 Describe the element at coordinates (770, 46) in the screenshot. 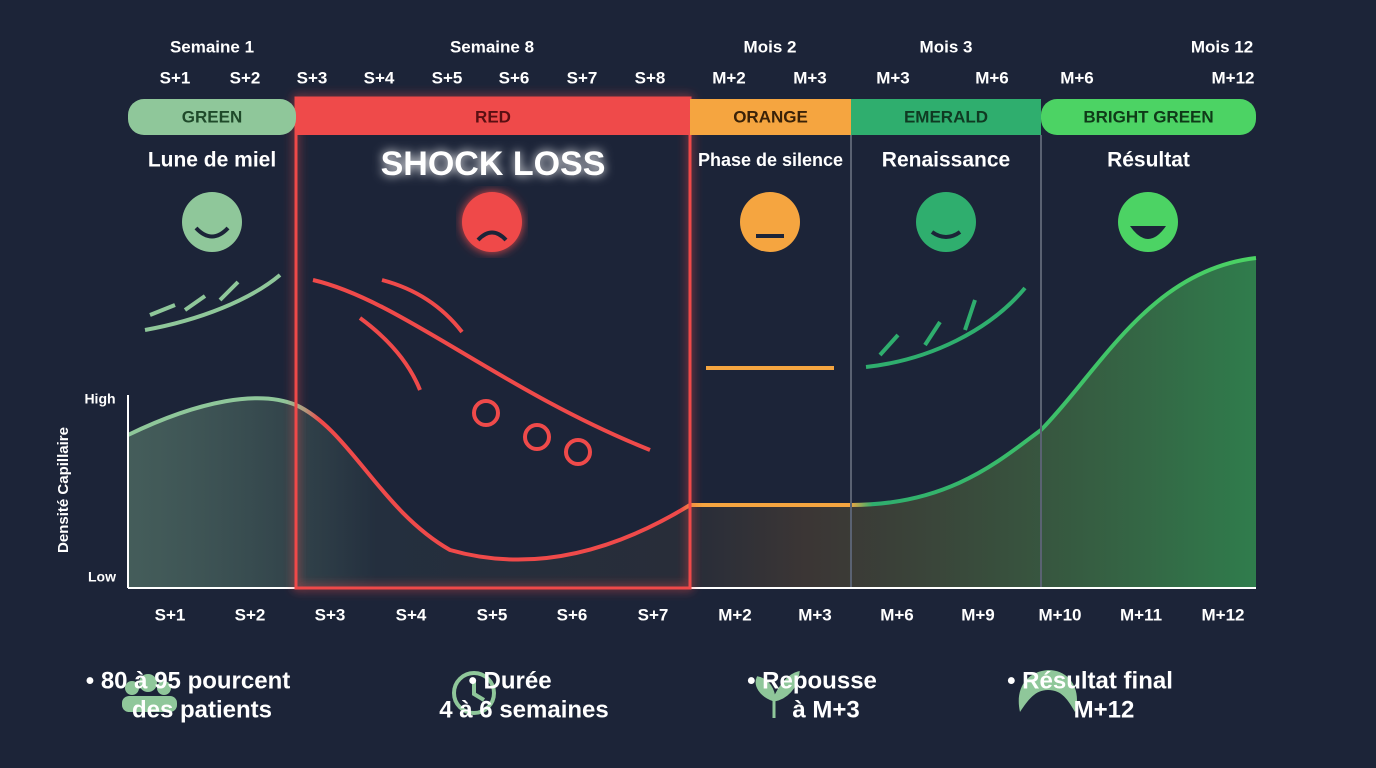

I see `period-label: Mois 2` at that location.